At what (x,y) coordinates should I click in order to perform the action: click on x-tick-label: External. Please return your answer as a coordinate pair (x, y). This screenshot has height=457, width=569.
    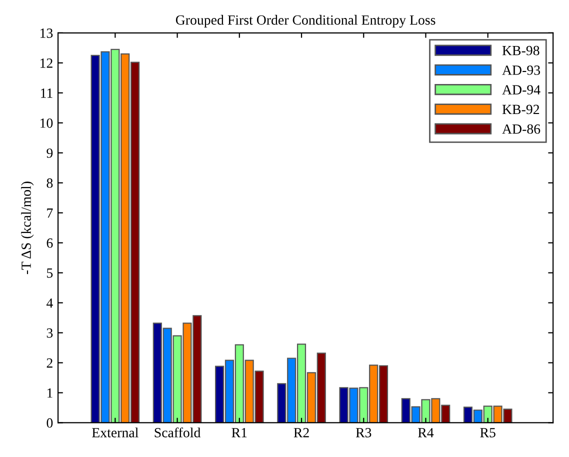
    Looking at the image, I should click on (115, 433).